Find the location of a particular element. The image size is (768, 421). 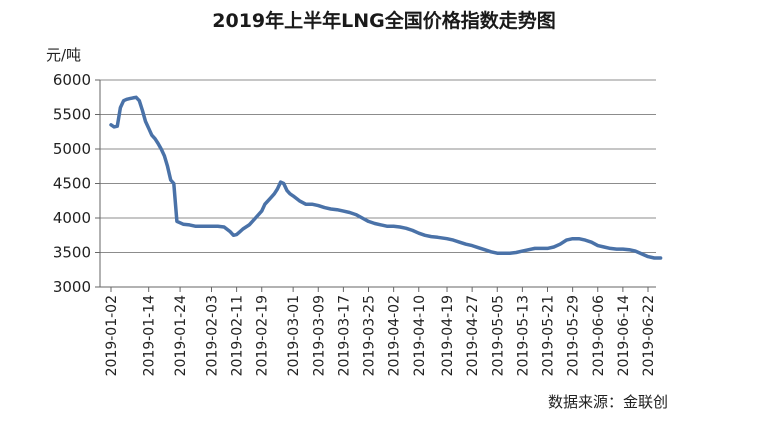

x-tick-label: 2019-01-14 is located at coordinates (150, 335).